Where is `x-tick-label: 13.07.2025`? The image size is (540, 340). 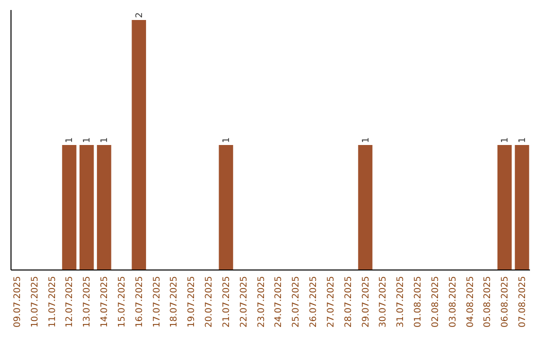 x-tick-label: 13.07.2025 is located at coordinates (87, 302).